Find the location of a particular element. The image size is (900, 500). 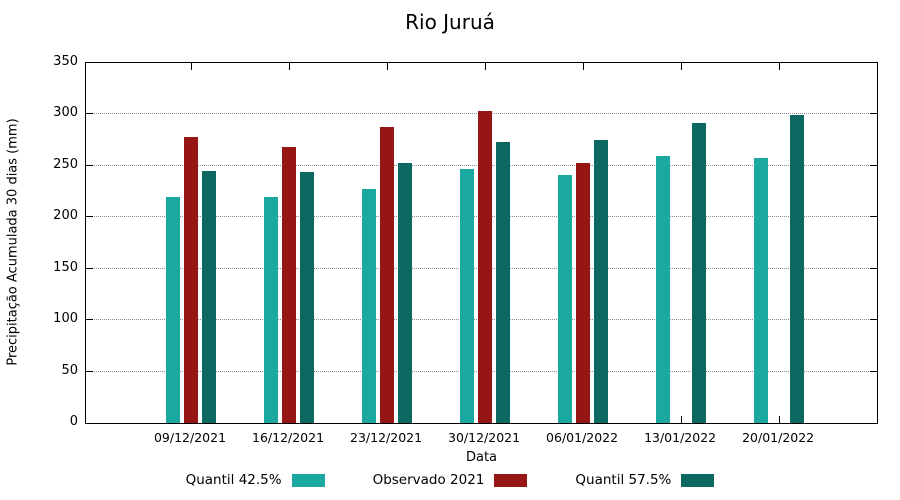

legend: Quantil 42.5% Observado 2021 Quantil 57.5% is located at coordinates (450, 480).